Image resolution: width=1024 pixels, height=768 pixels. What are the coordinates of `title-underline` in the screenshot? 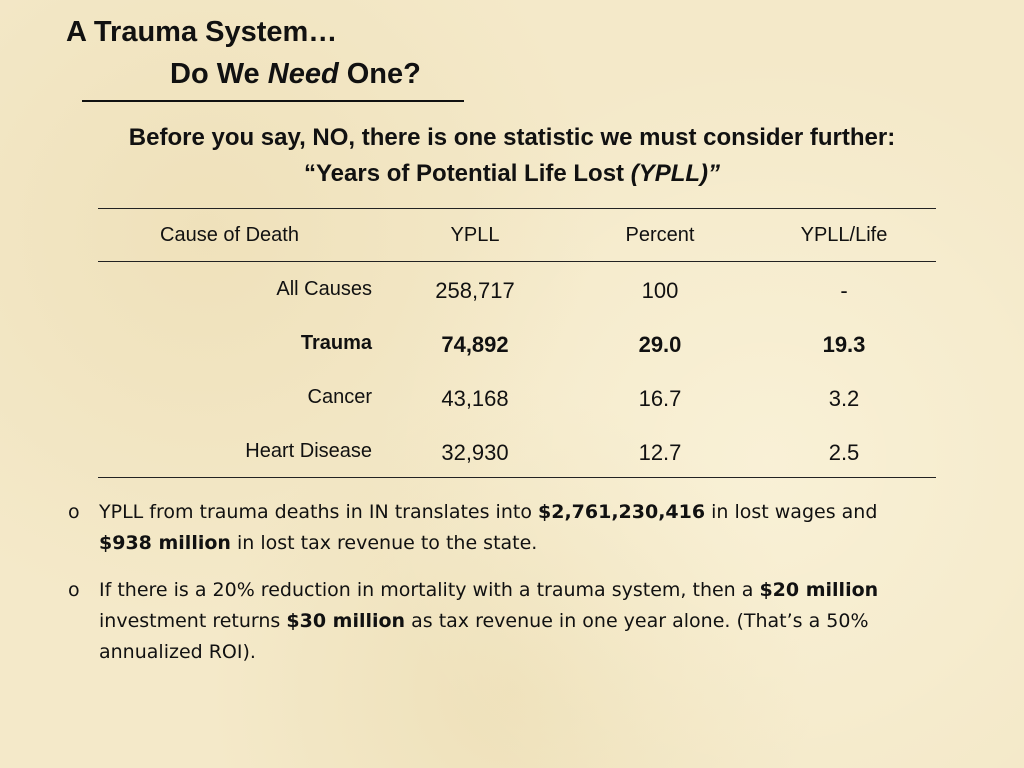 It's located at (273, 101).